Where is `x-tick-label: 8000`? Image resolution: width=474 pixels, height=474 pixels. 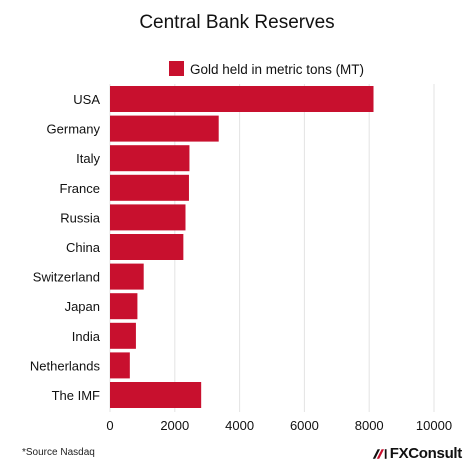 x-tick-label: 8000 is located at coordinates (369, 425).